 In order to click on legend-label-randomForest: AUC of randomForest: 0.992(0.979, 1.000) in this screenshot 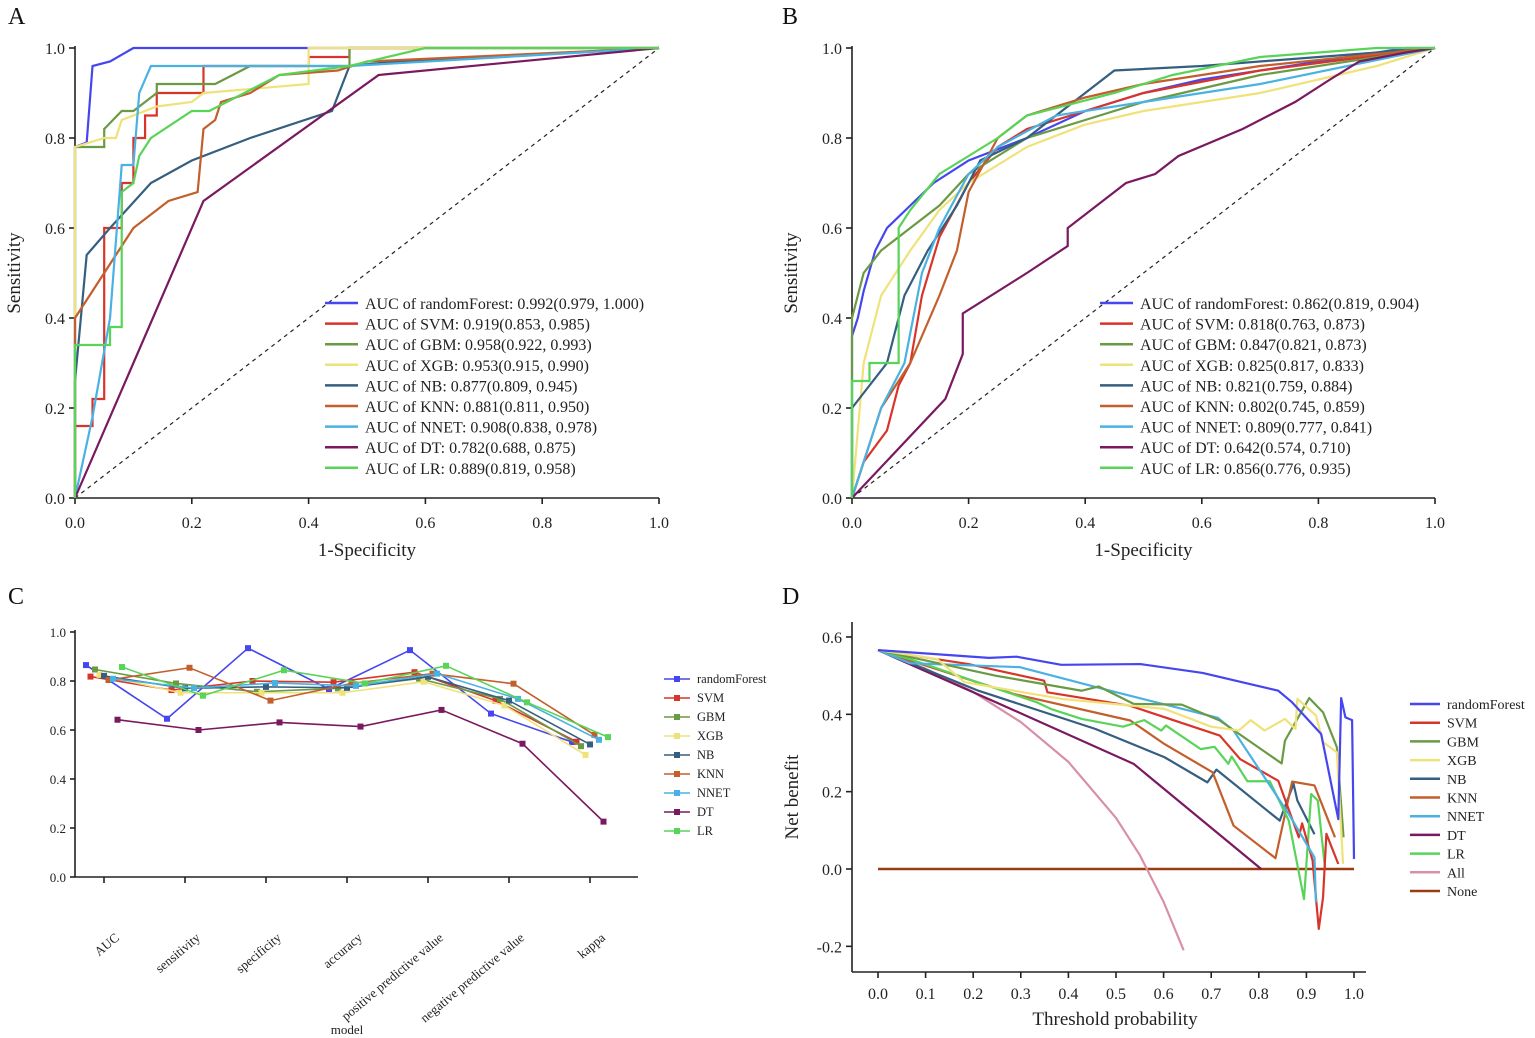, I will do `click(504, 304)`.